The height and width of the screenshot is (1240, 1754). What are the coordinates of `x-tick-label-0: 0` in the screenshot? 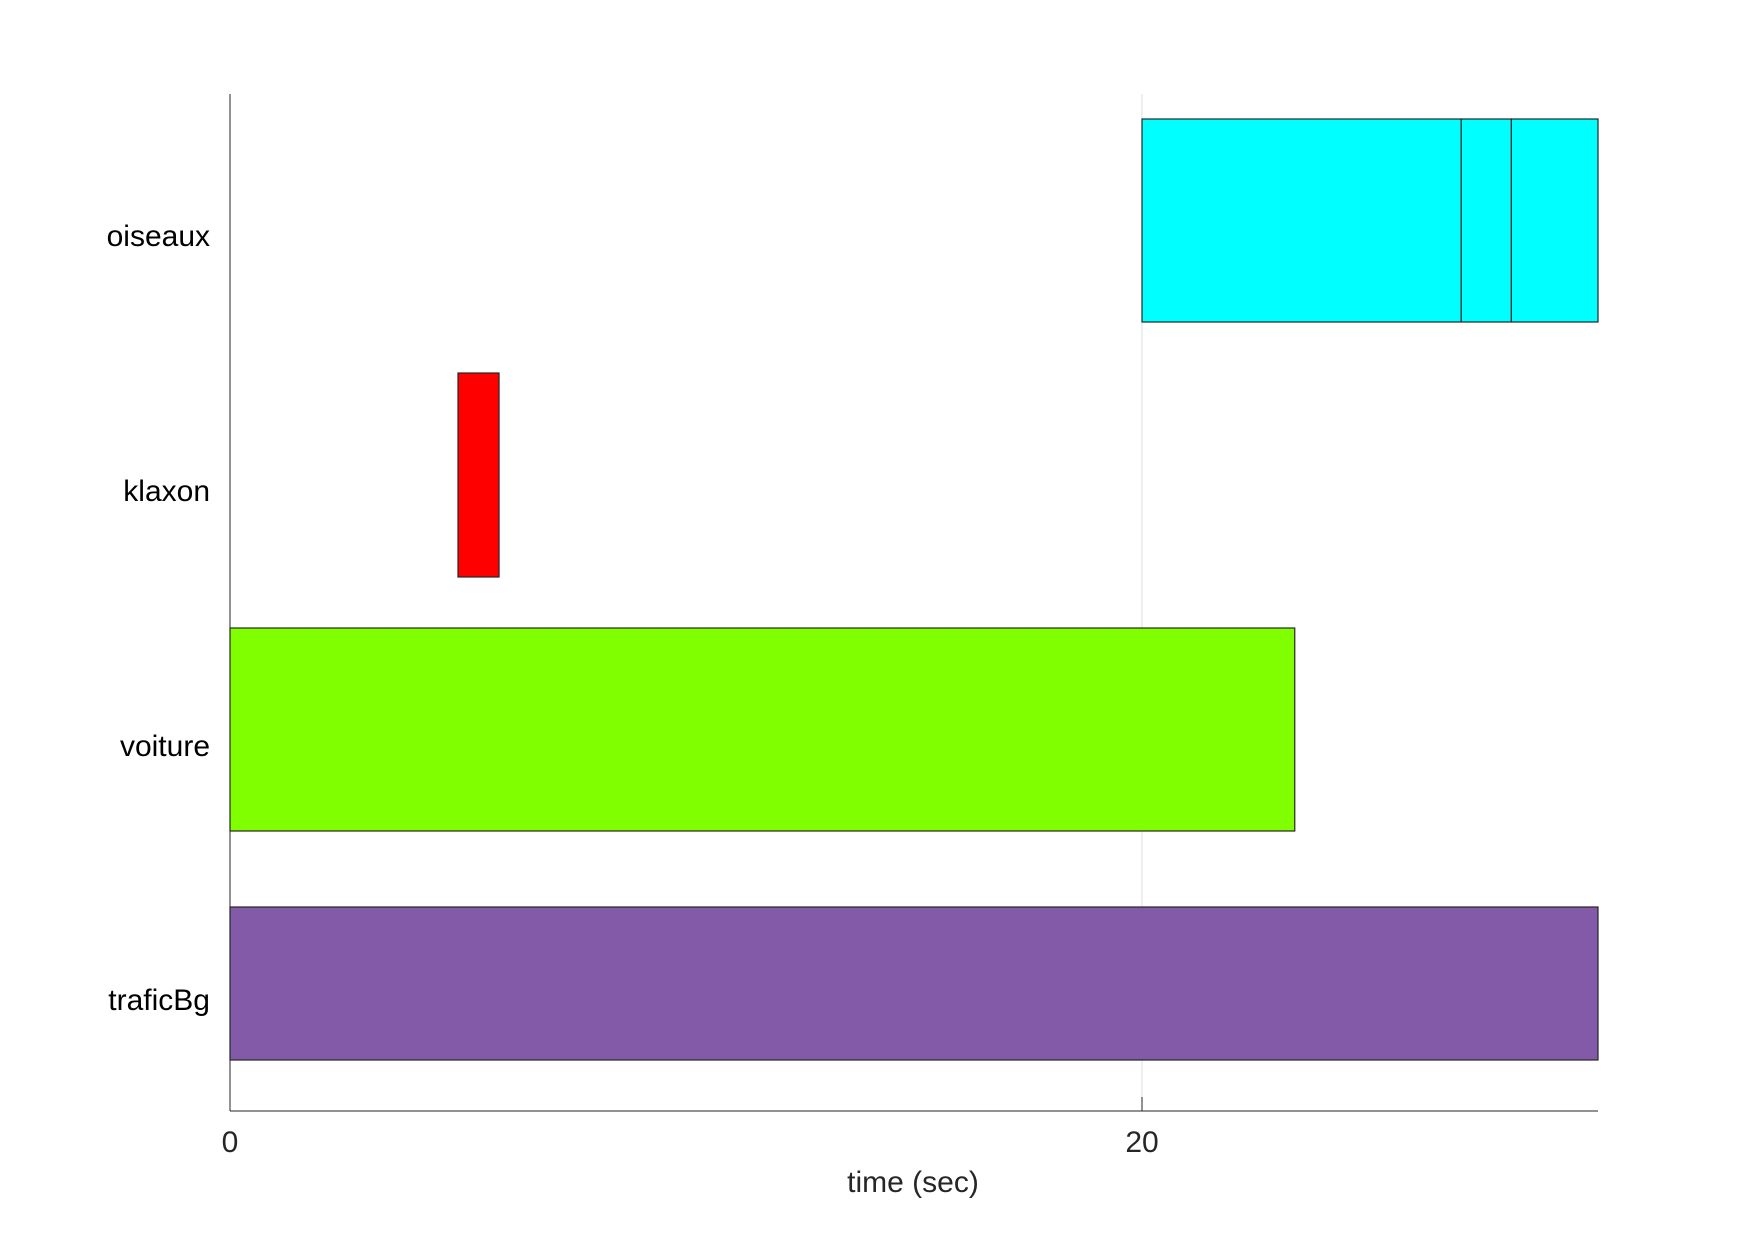 It's located at (230, 1142).